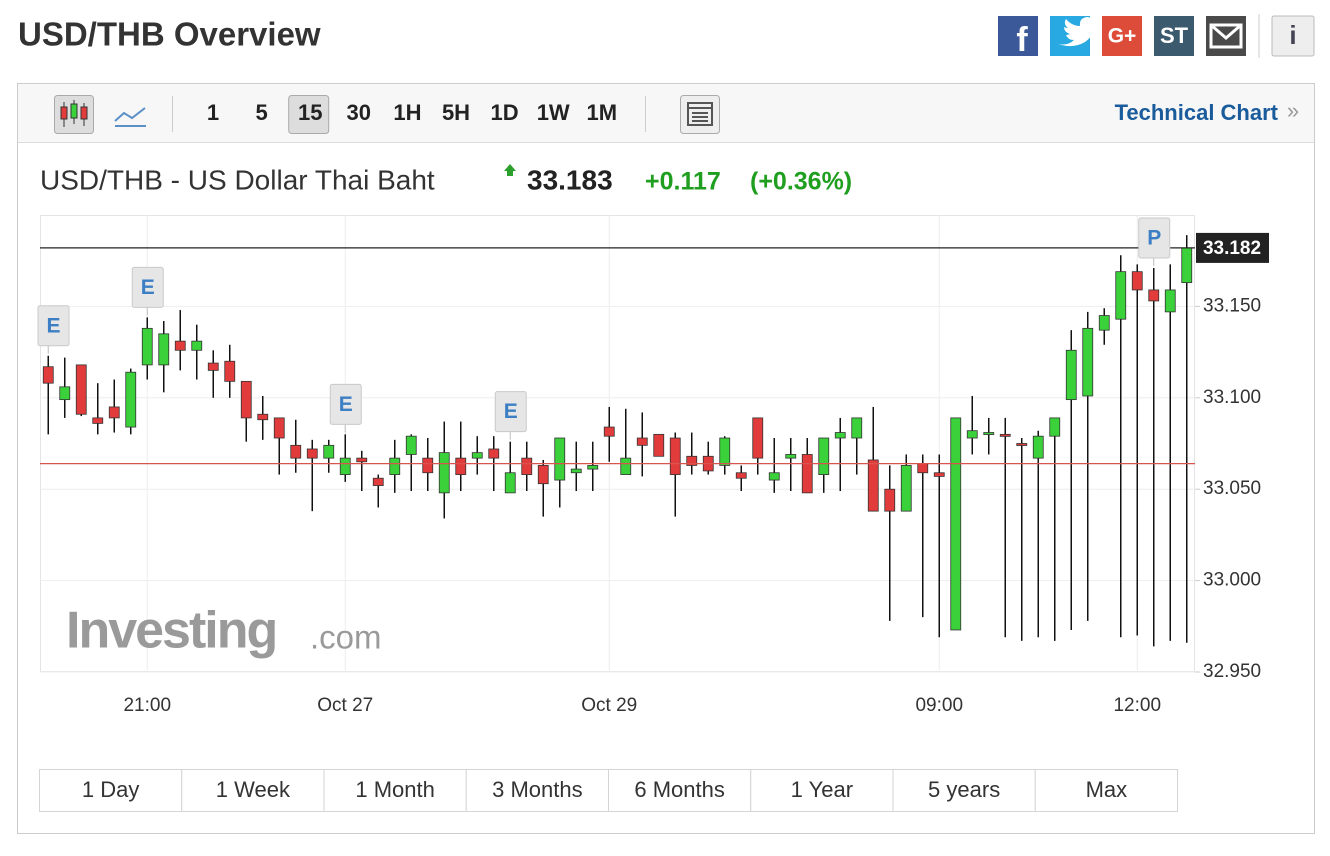 The width and height of the screenshot is (1330, 856). I want to click on watermark-brand: Investing, so click(171, 631).